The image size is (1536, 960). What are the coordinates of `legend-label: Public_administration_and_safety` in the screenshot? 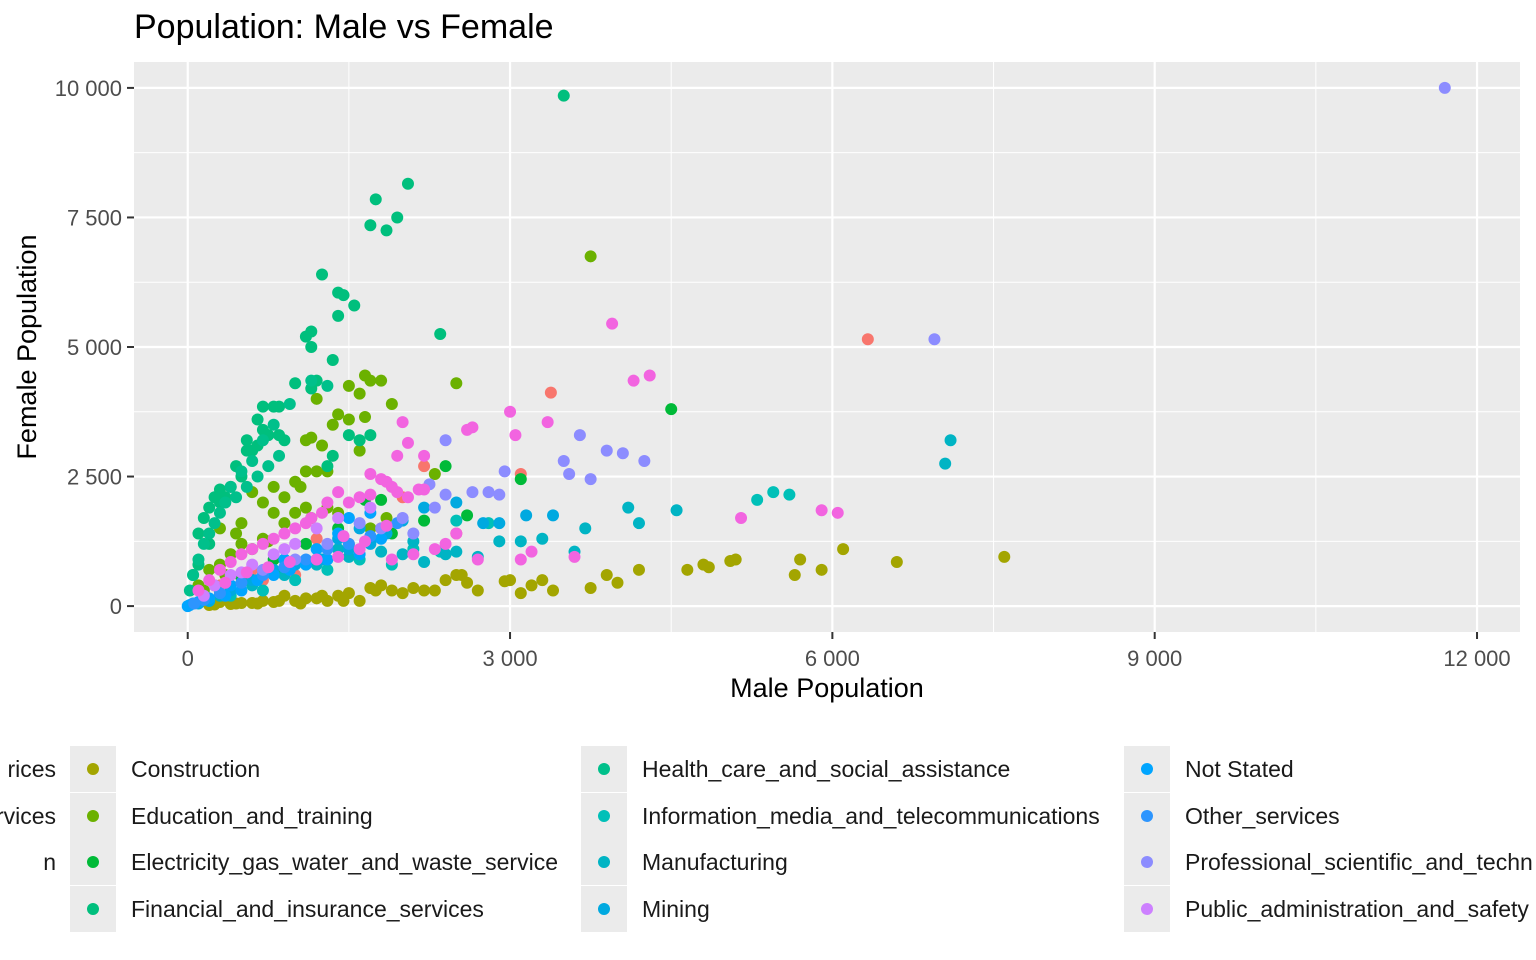 It's located at (1357, 908).